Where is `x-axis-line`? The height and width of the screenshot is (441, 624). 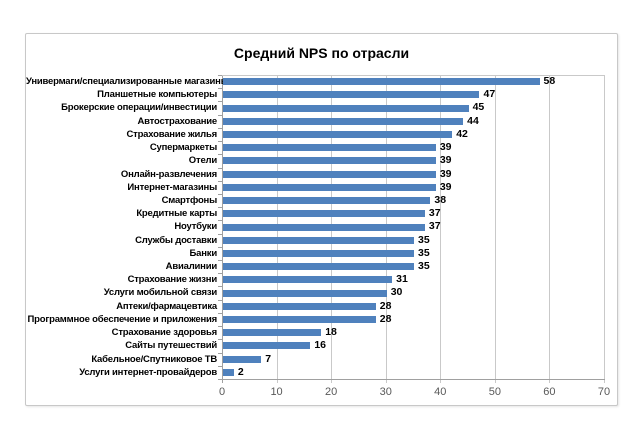
x-axis-line is located at coordinates (411, 379).